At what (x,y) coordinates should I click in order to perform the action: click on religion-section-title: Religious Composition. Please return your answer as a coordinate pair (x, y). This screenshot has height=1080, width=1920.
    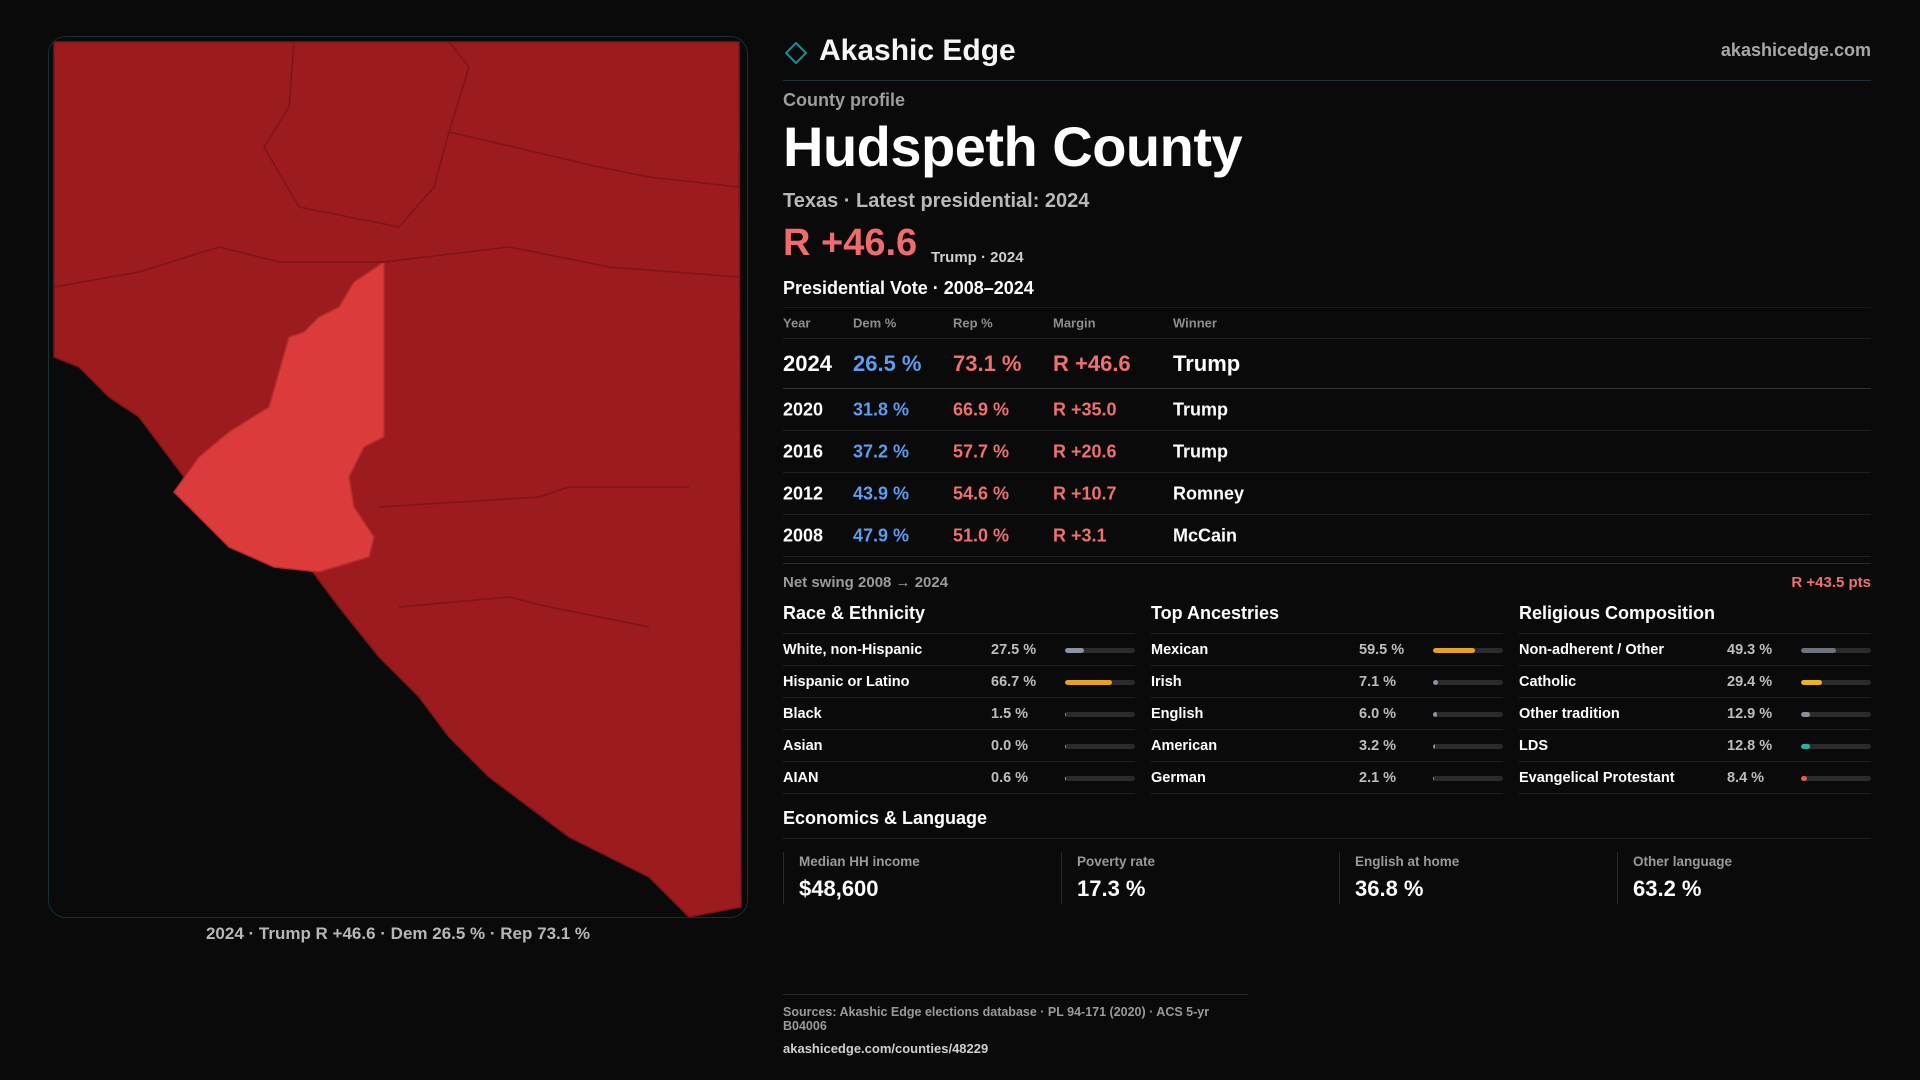
    Looking at the image, I should click on (1695, 618).